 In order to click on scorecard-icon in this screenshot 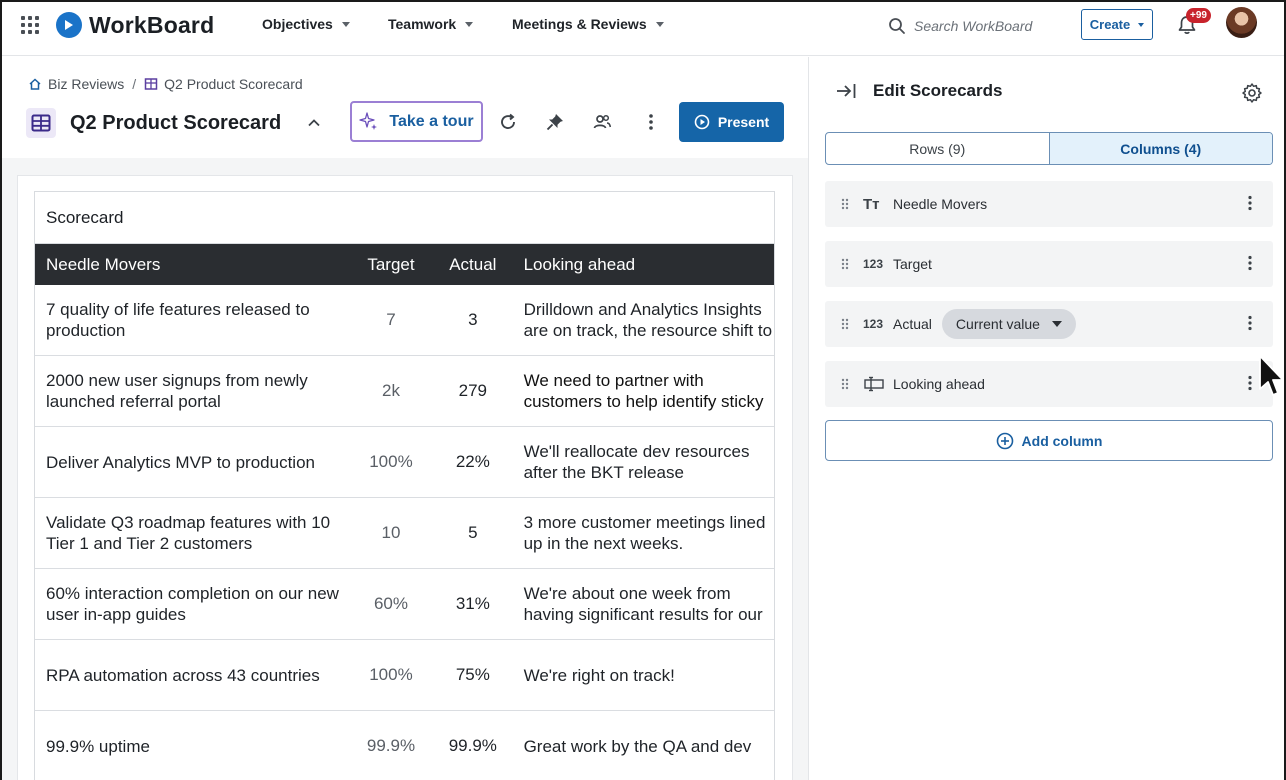, I will do `click(41, 123)`.